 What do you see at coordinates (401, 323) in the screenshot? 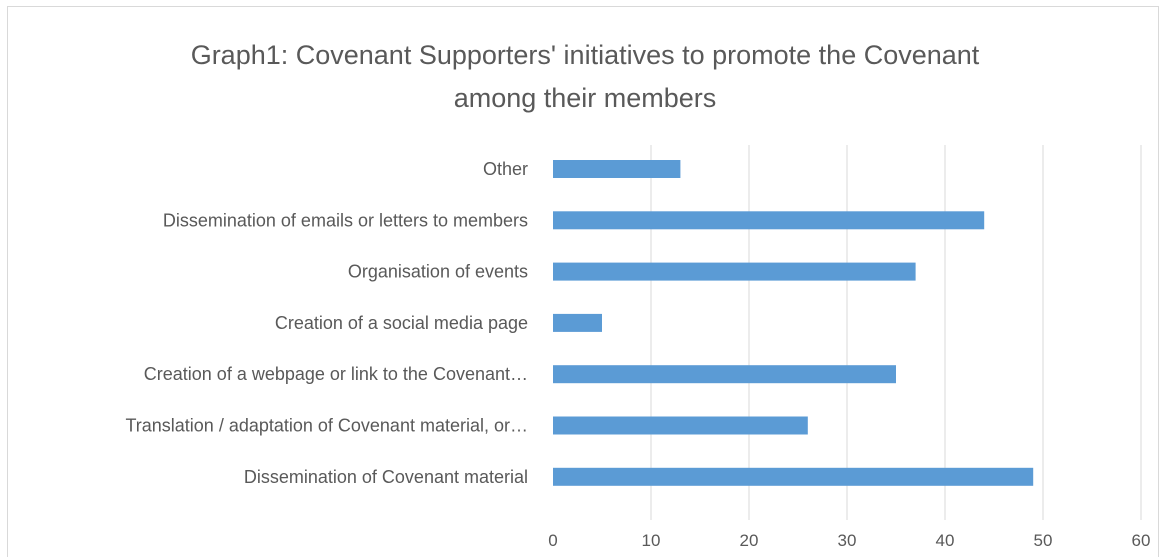
I see `category-label: Creation of a social media page` at bounding box center [401, 323].